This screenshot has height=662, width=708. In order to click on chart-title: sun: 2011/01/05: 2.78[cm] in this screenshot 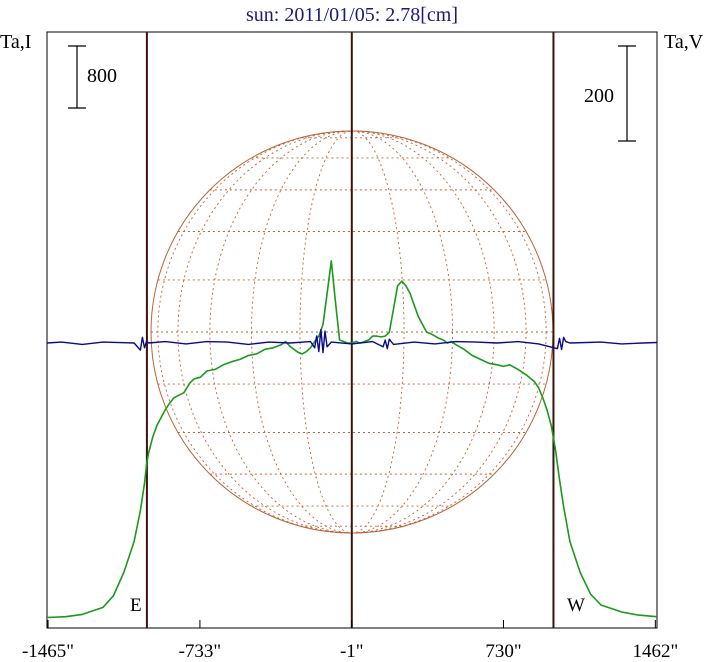, I will do `click(352, 15)`.